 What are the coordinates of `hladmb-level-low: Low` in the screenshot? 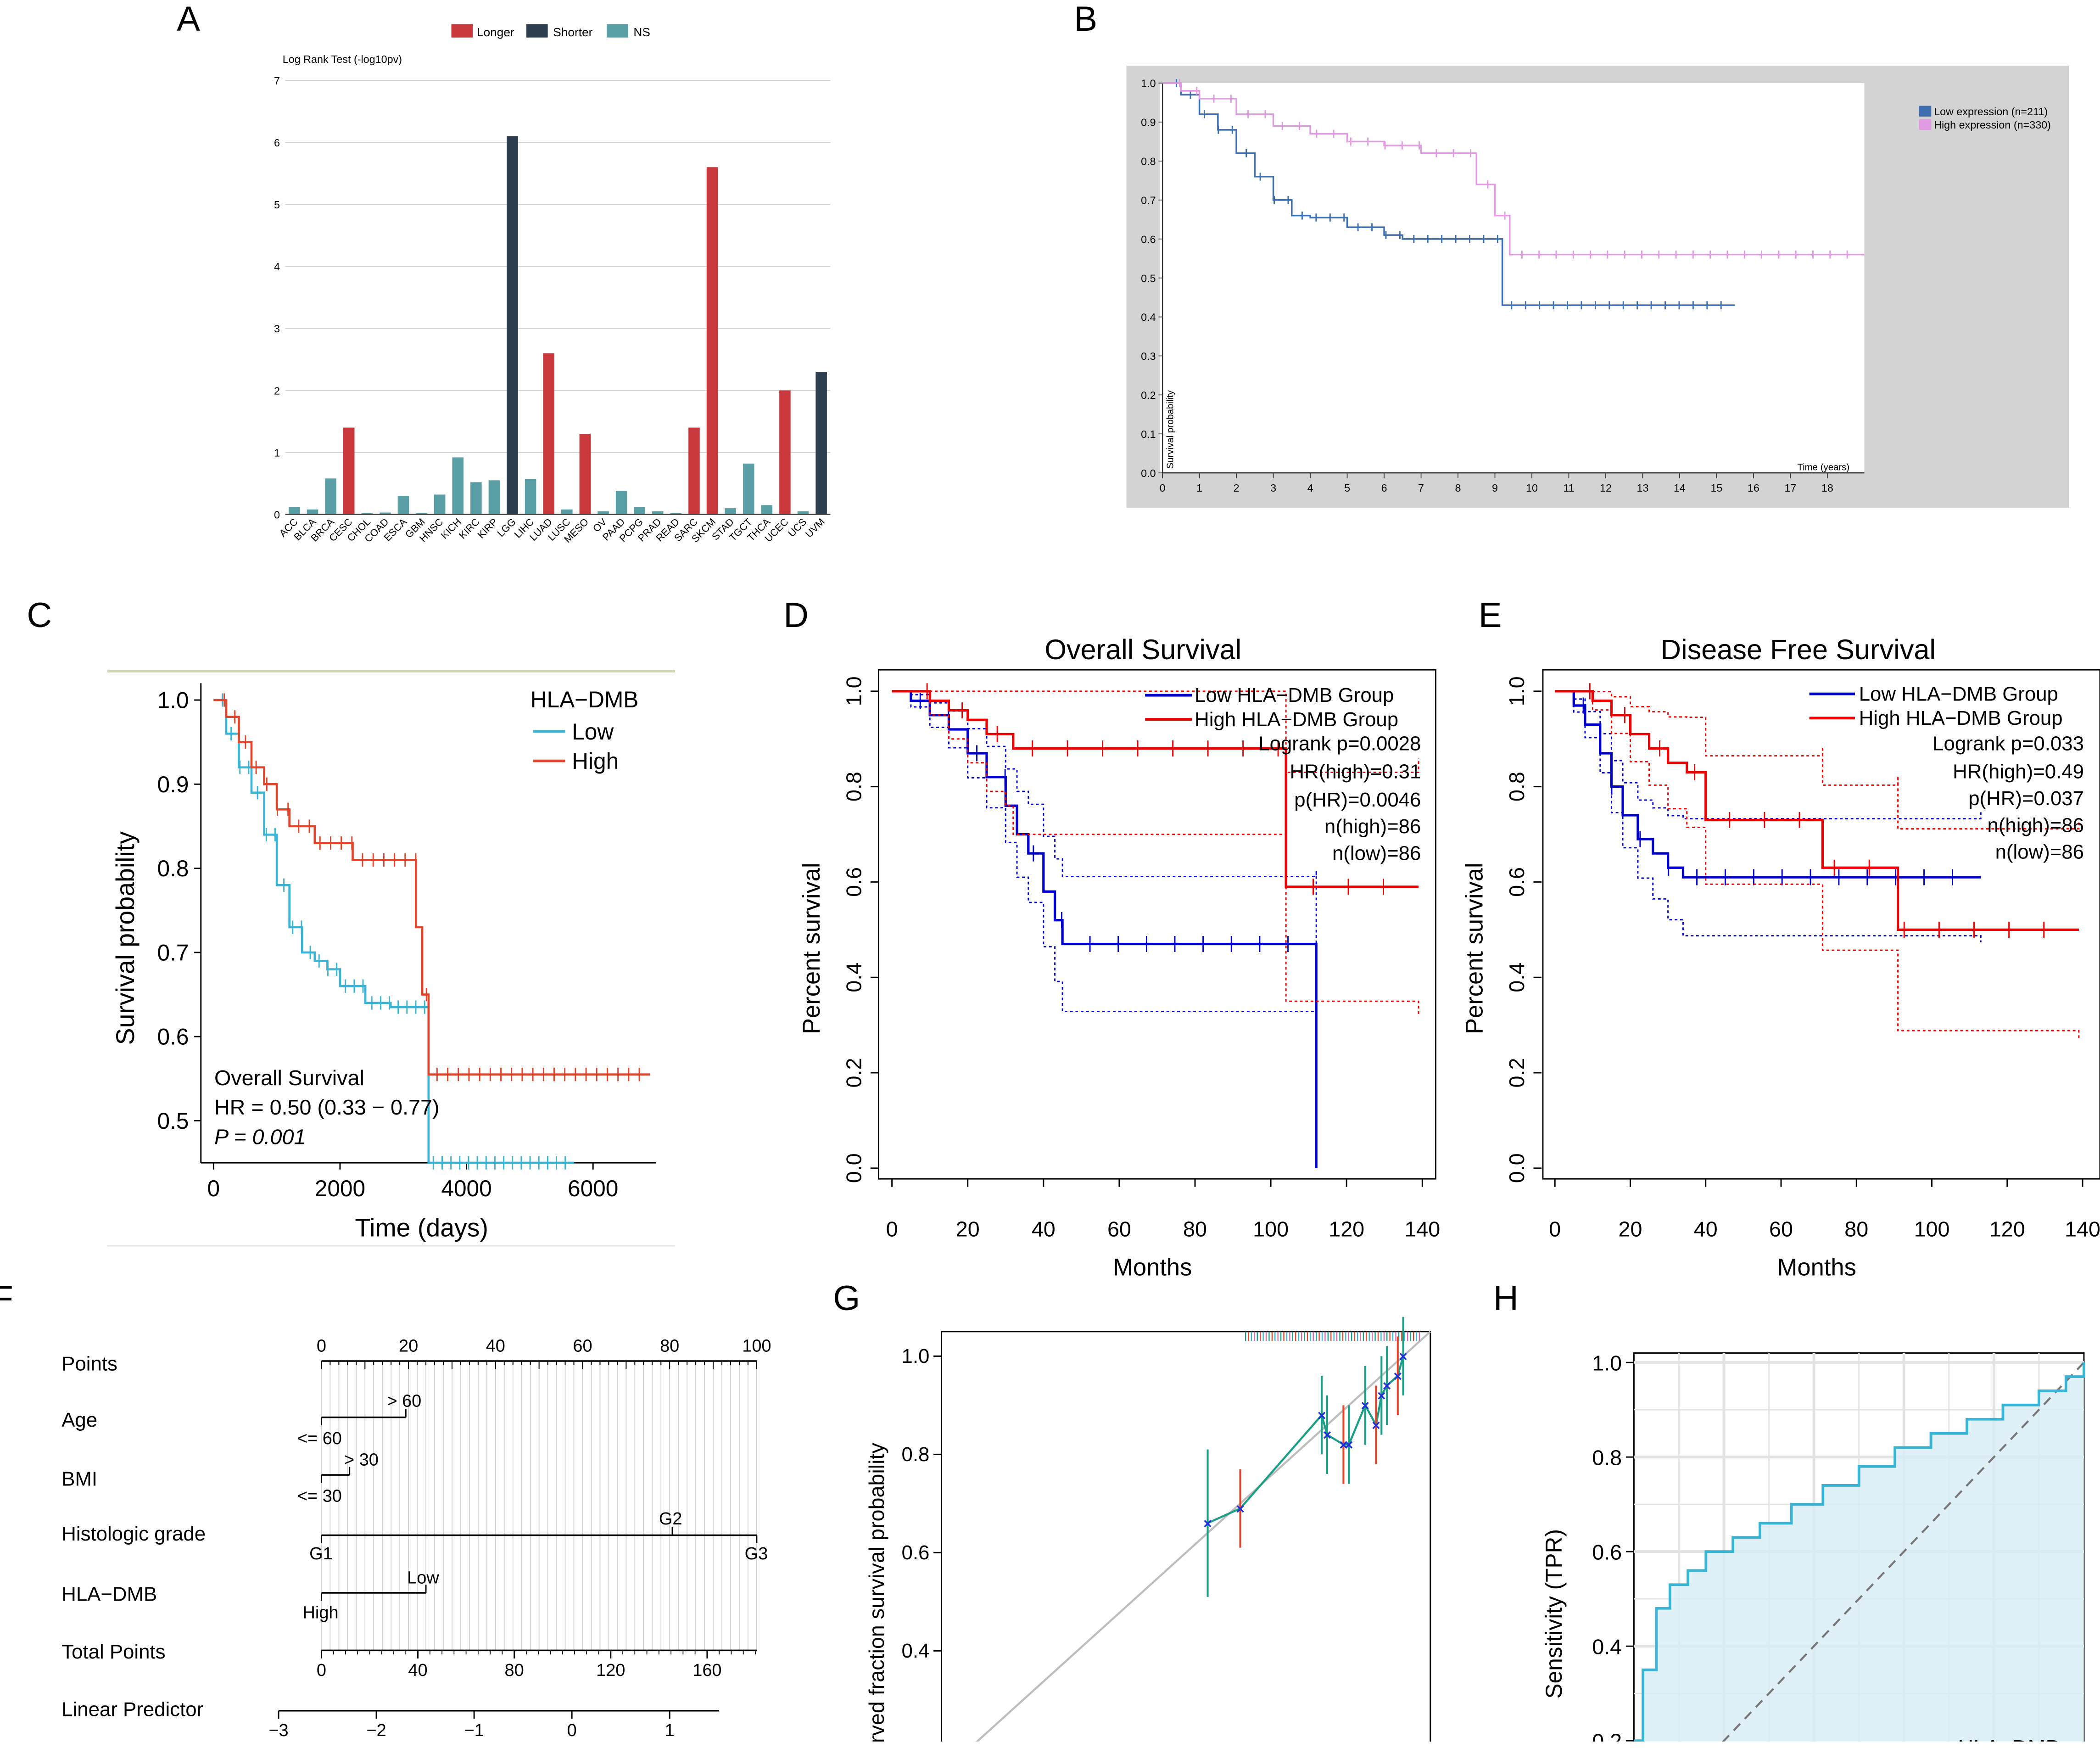 It's located at (423, 1578).